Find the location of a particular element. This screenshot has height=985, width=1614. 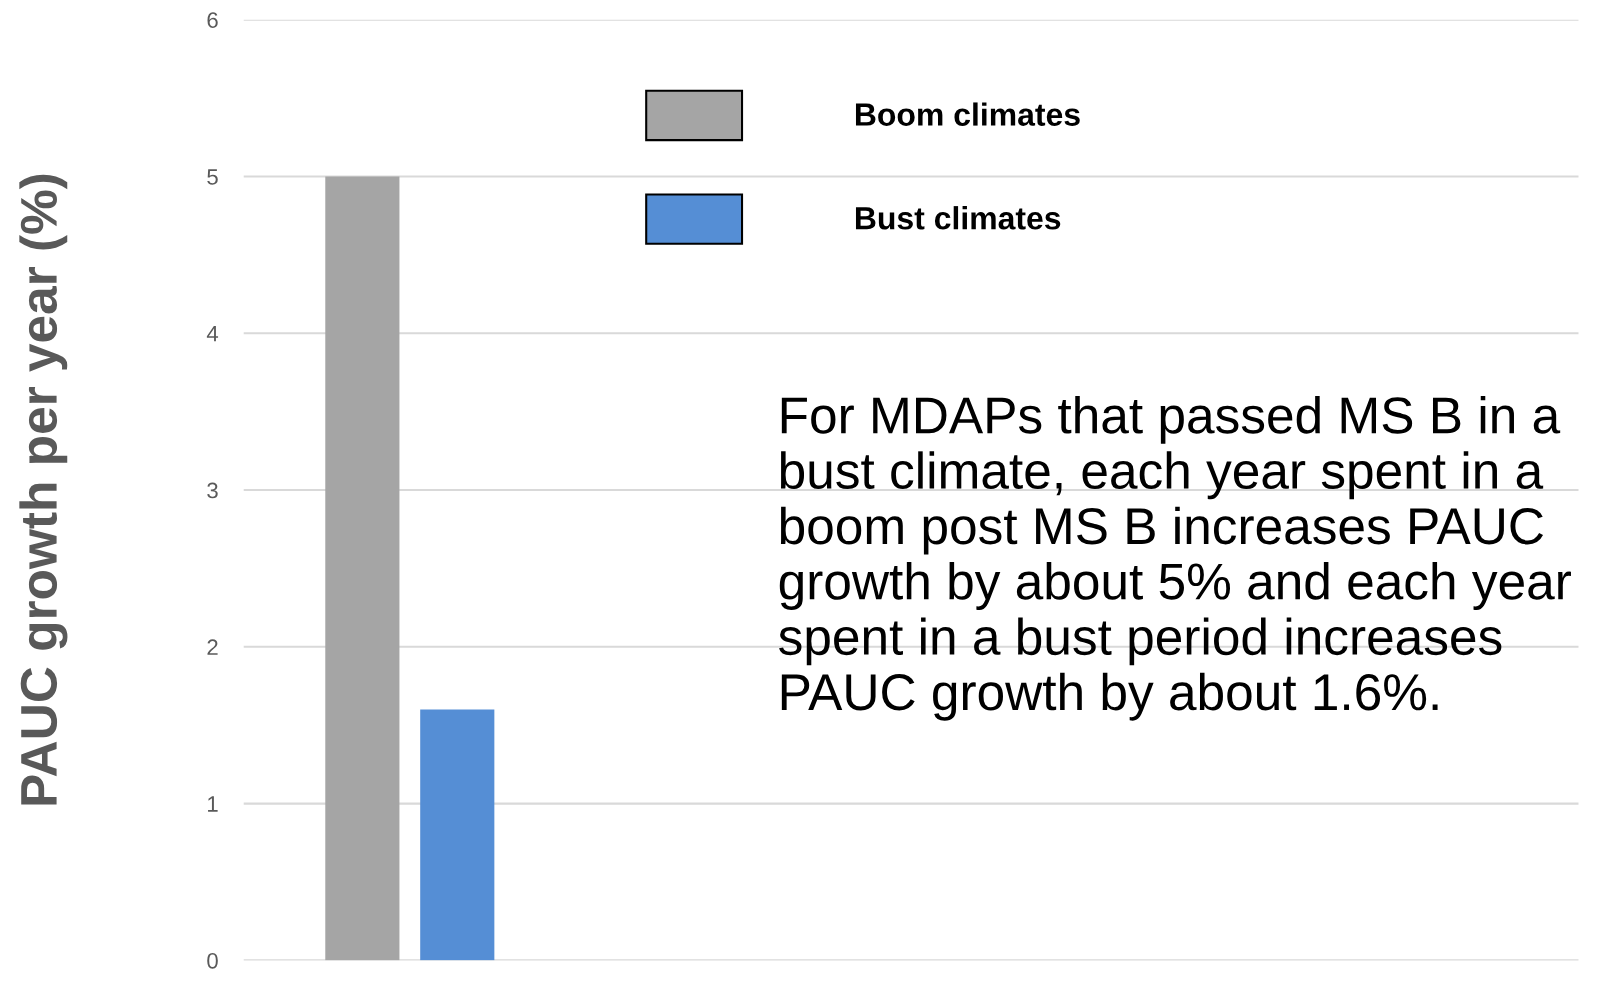

y-tick-label: 4 is located at coordinates (212, 334).